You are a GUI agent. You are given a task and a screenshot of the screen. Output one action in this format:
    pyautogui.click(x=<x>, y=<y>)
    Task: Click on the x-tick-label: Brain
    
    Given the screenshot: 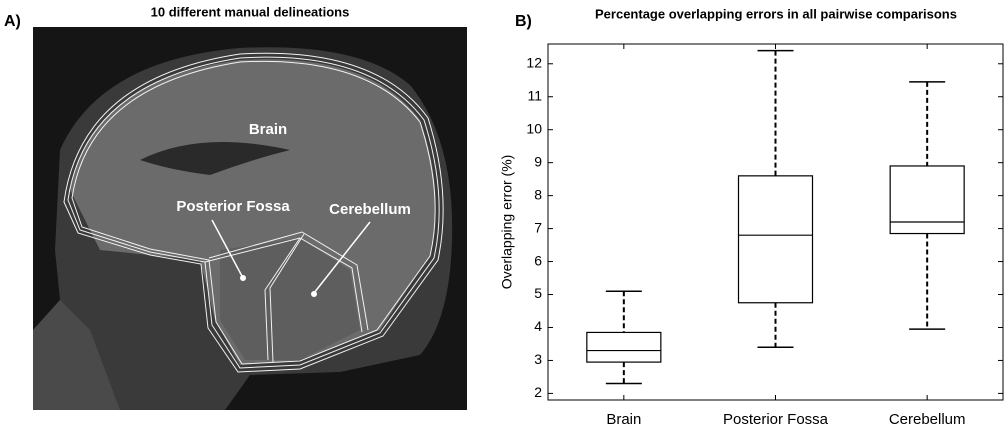 What is the action you would take?
    pyautogui.click(x=623, y=419)
    